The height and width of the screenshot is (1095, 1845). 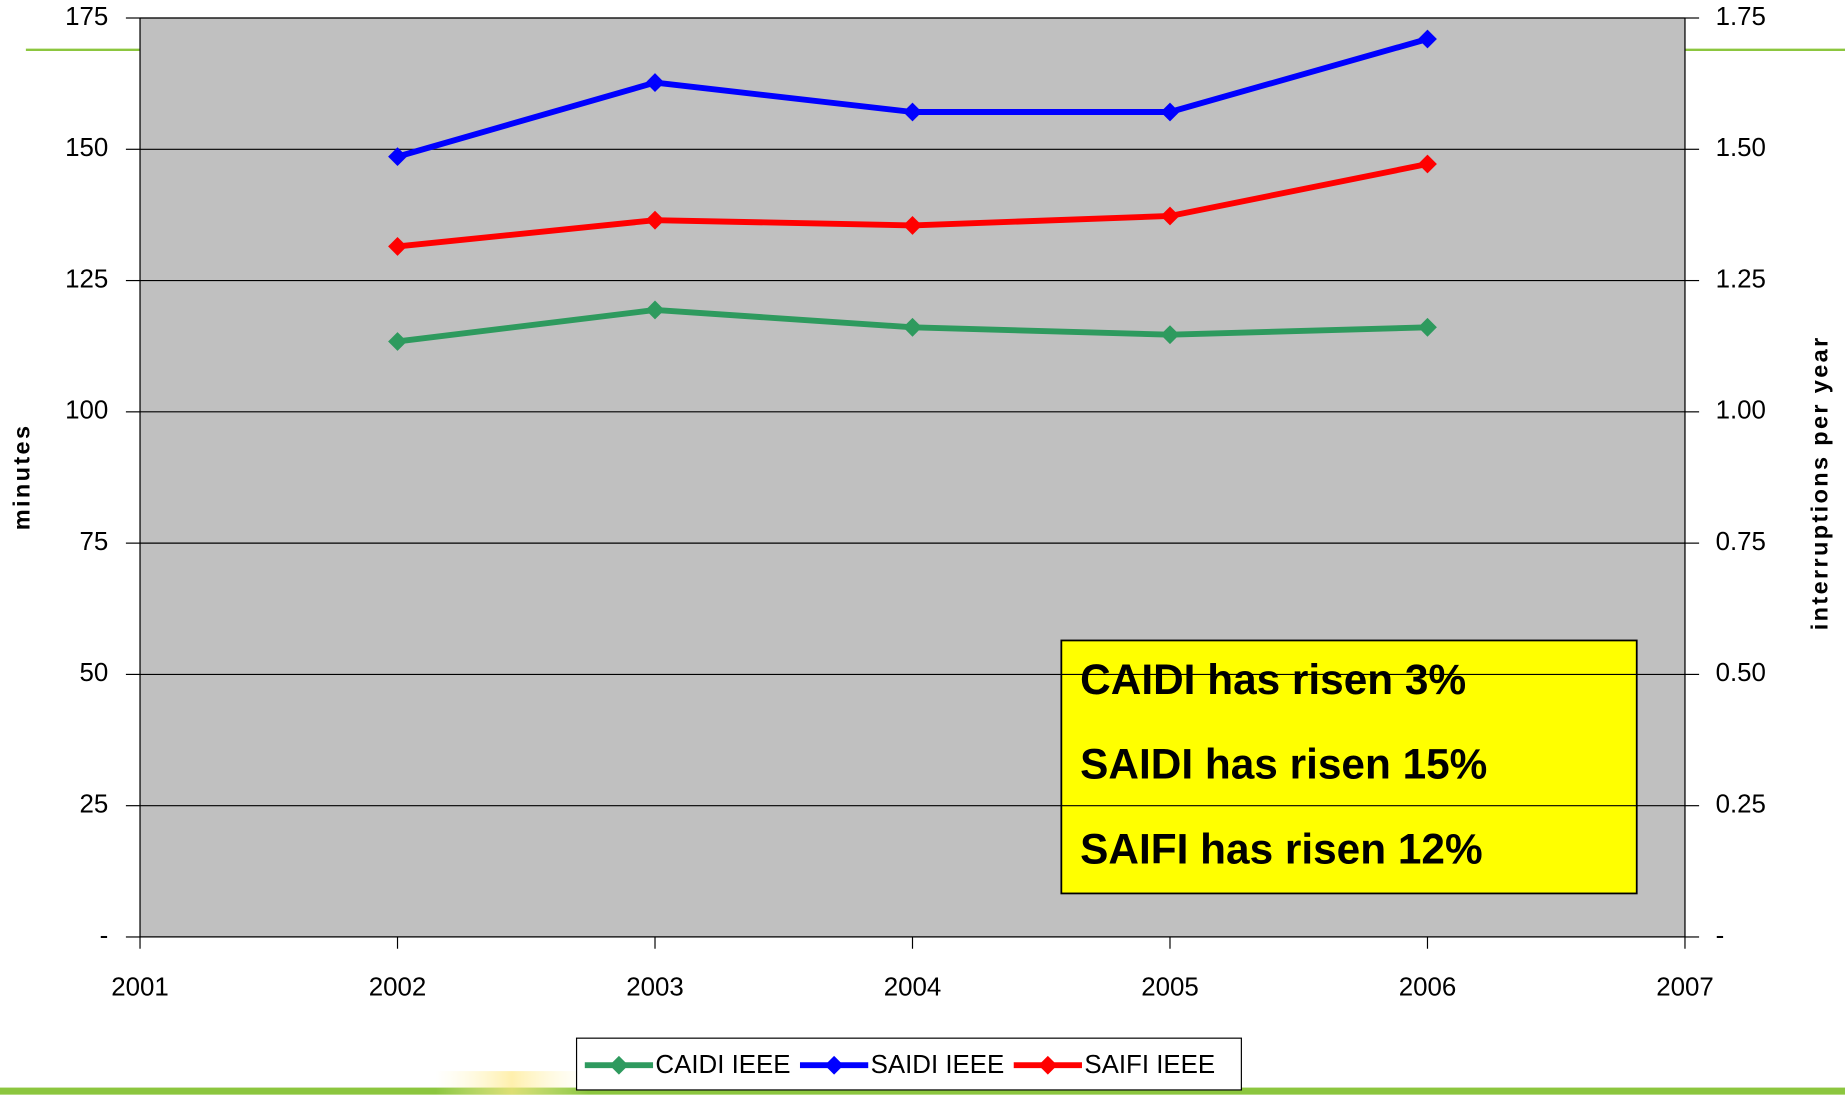 I want to click on x-tick-label: 2005, so click(x=1170, y=988).